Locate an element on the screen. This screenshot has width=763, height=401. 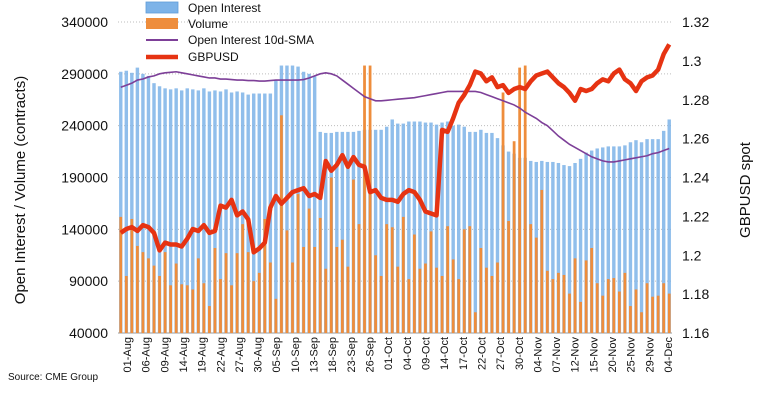
x-tick-label: 30-Oct is located at coordinates (520, 353).